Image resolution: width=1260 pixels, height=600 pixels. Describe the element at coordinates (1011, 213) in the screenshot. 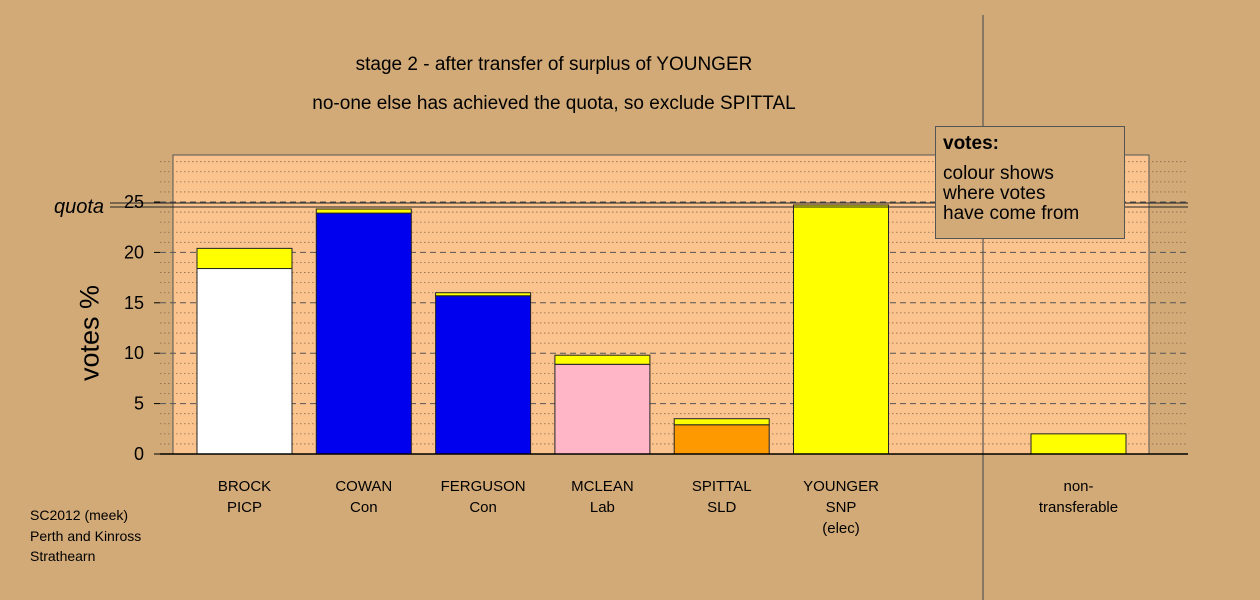

I see `legend-line-3: have come from` at that location.